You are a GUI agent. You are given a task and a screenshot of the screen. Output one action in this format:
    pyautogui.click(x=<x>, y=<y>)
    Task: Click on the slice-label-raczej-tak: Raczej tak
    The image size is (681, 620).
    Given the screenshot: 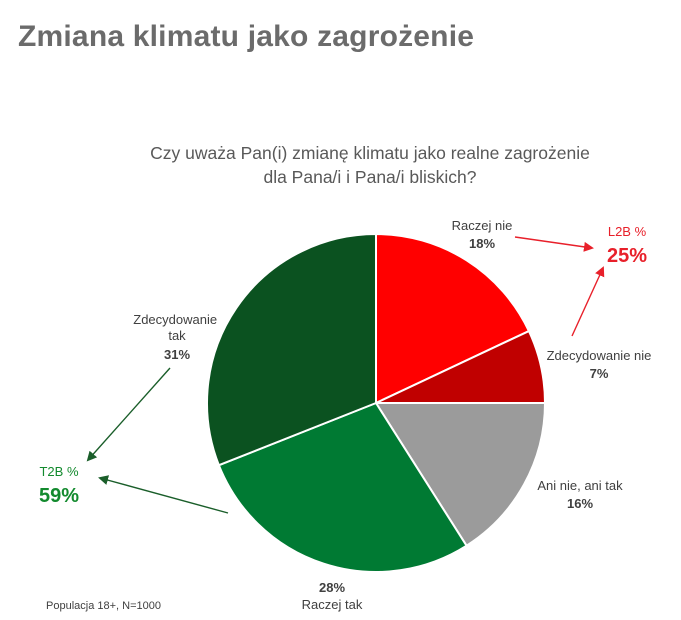 What is the action you would take?
    pyautogui.click(x=332, y=604)
    